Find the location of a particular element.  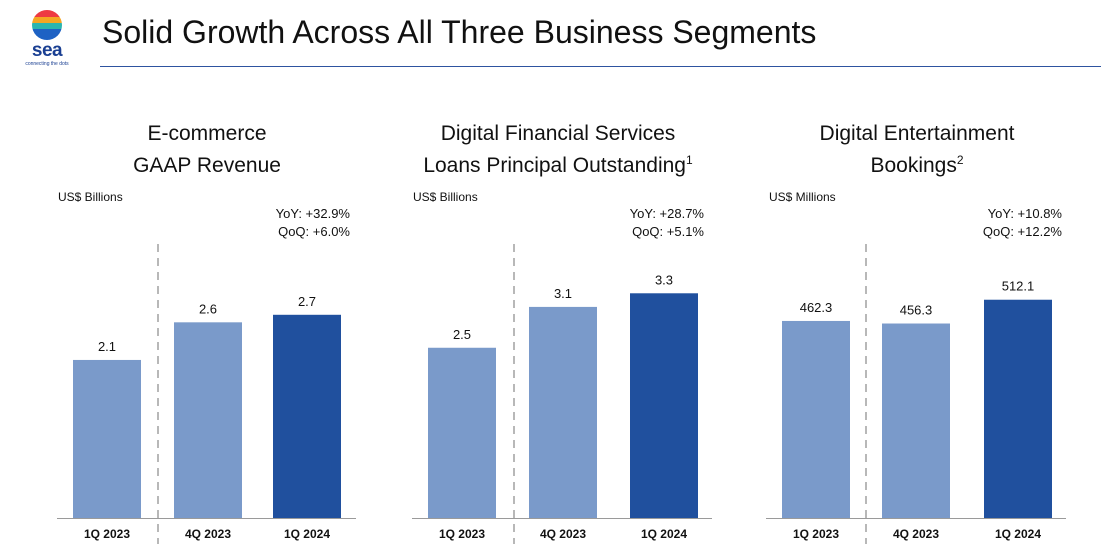

yoy-growth: YoY: +32.9% is located at coordinates (312, 213).